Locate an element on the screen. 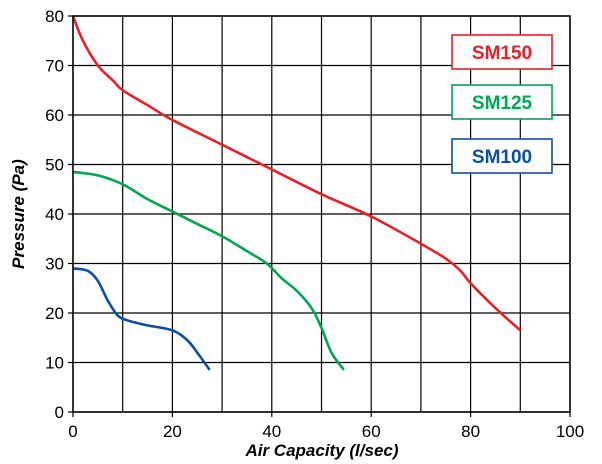 The width and height of the screenshot is (602, 464). series-line-sm100 is located at coordinates (141, 319).